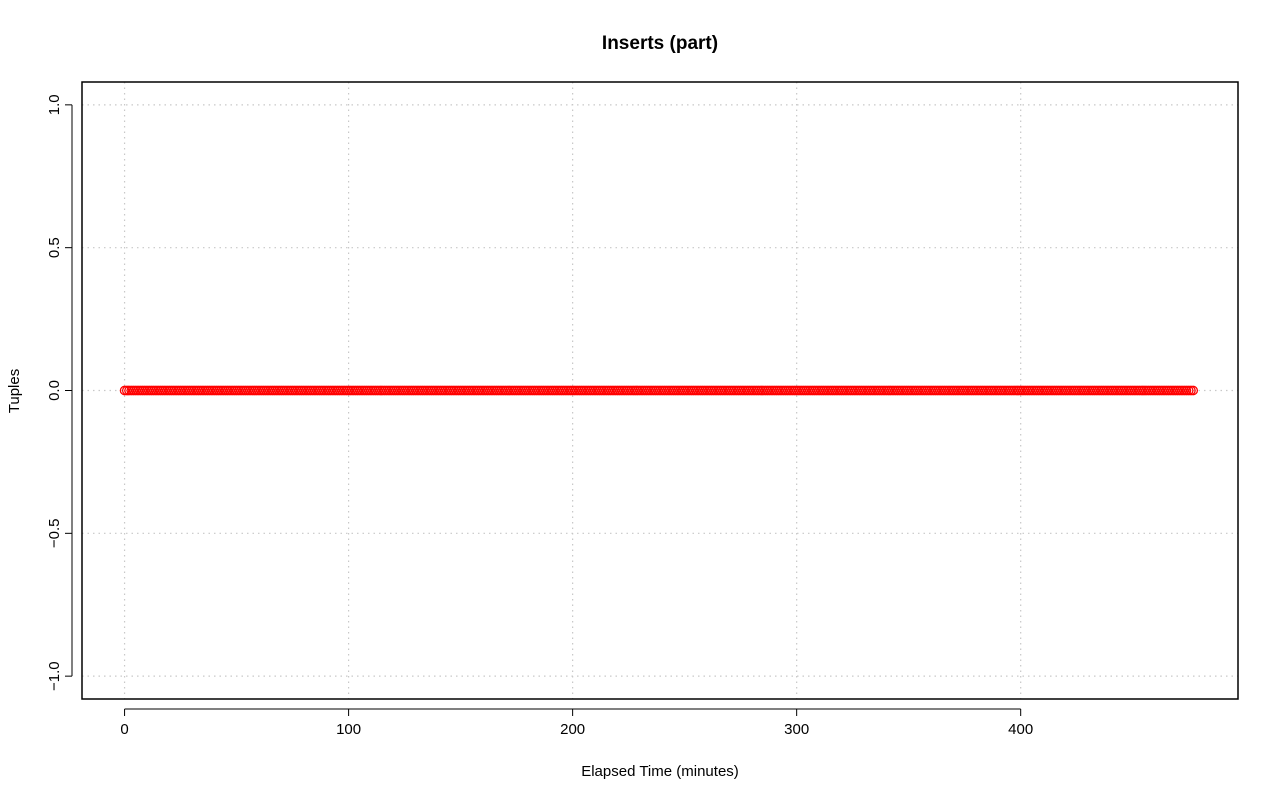 This screenshot has width=1280, height=801. Describe the element at coordinates (54, 390) in the screenshot. I see `y-tick-label-2: 0.0` at that location.